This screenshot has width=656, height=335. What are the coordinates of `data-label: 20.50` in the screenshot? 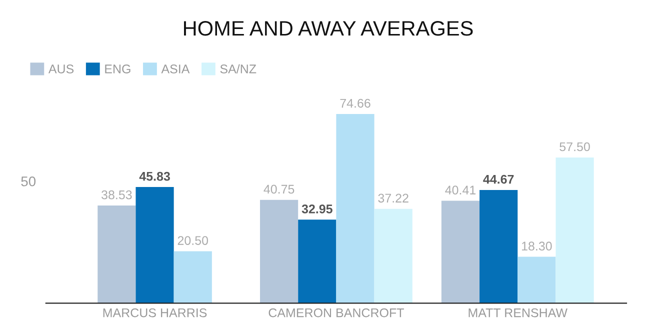 It's located at (193, 240).